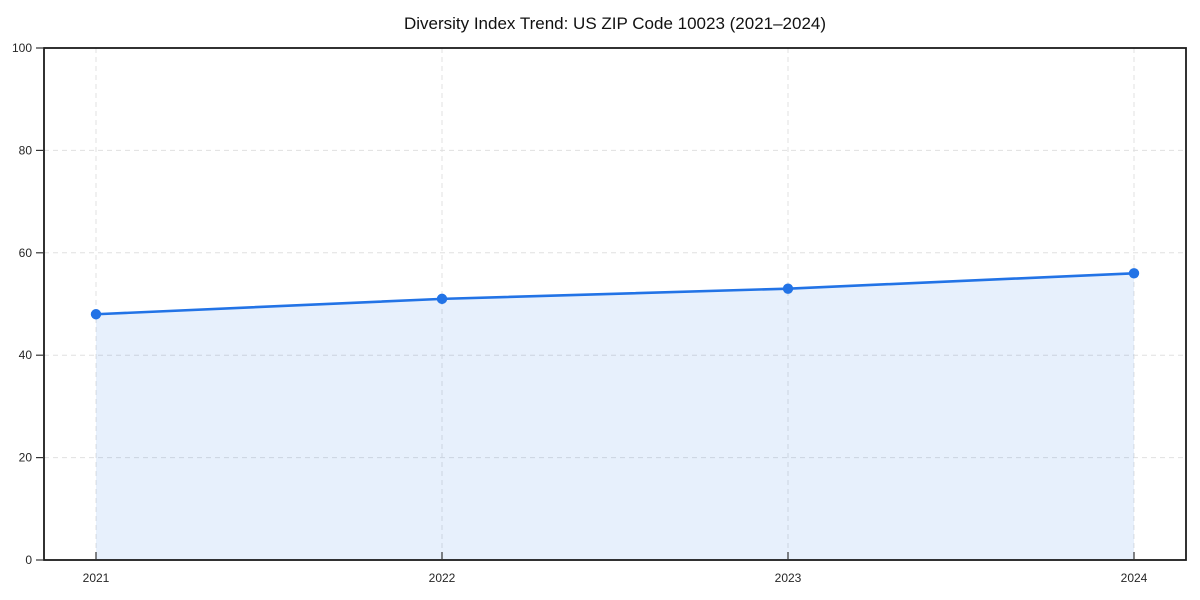  I want to click on trend-line, so click(615, 293).